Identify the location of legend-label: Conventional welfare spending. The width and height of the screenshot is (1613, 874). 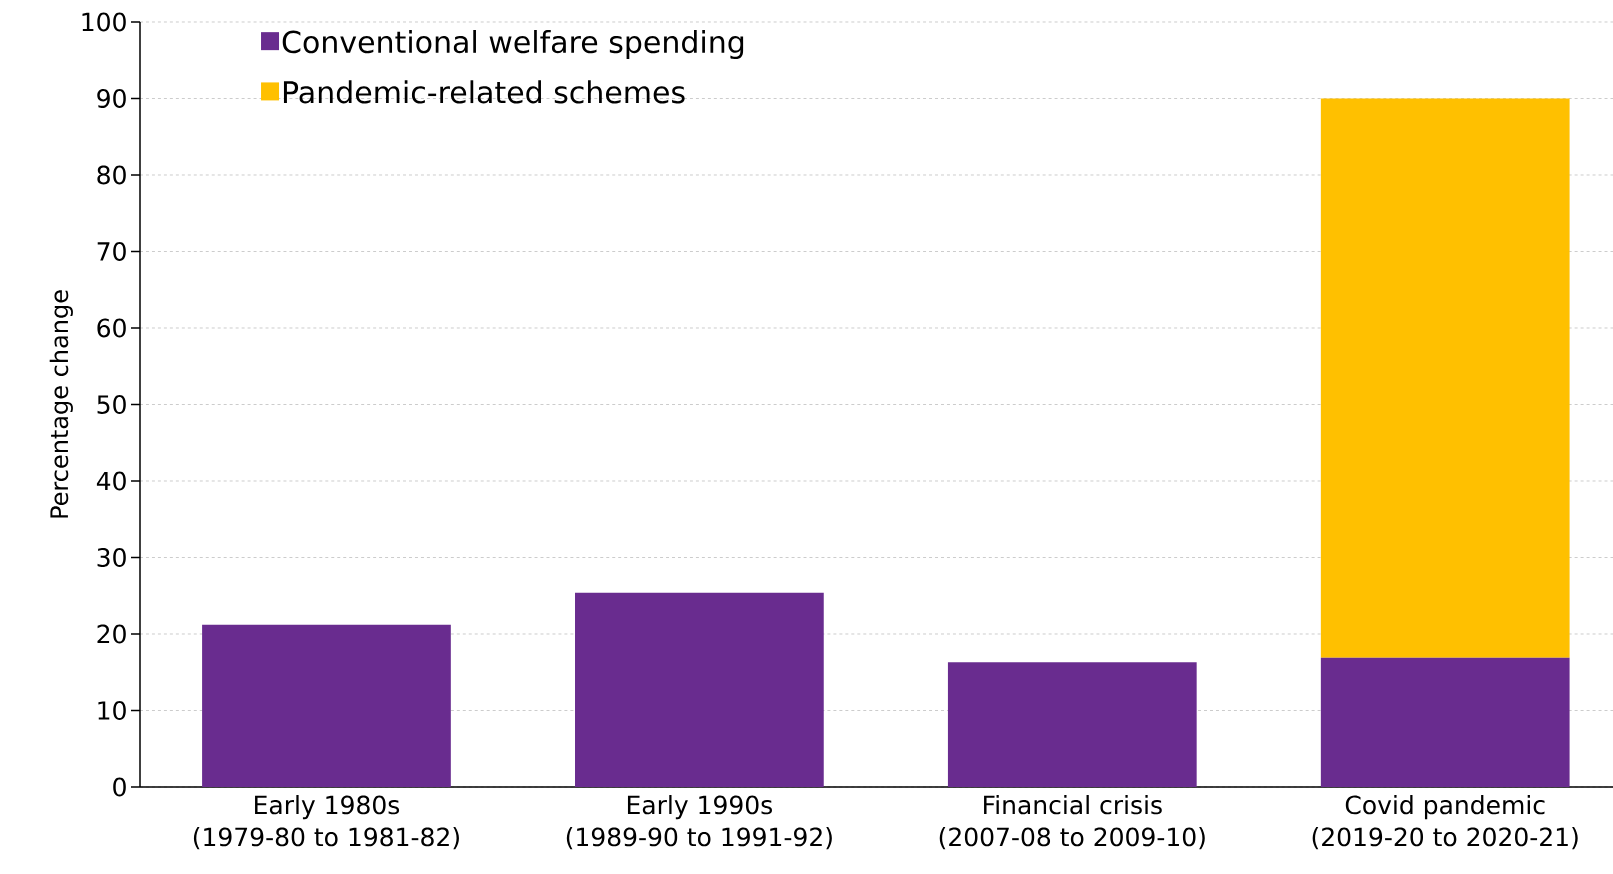
(513, 45).